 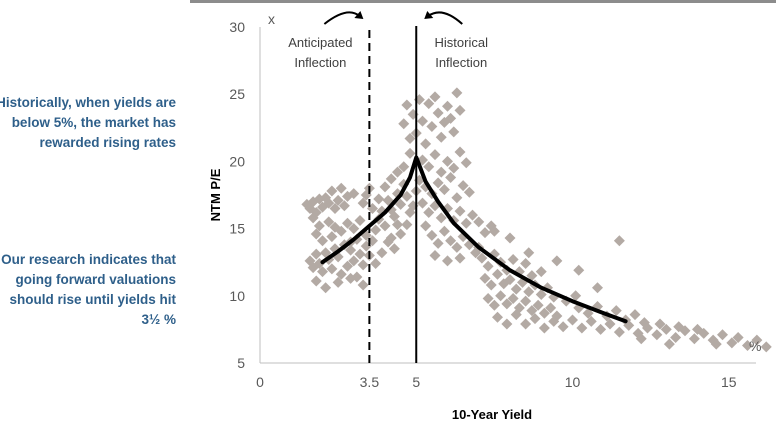 I want to click on y-tick-label: 5, so click(x=241, y=363).